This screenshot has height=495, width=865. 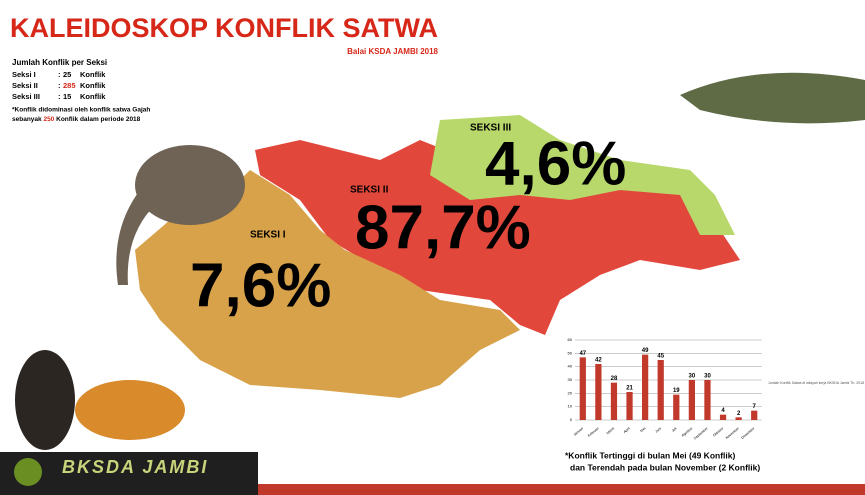 What do you see at coordinates (610, 430) in the screenshot?
I see `x-tick-label: Maret` at bounding box center [610, 430].